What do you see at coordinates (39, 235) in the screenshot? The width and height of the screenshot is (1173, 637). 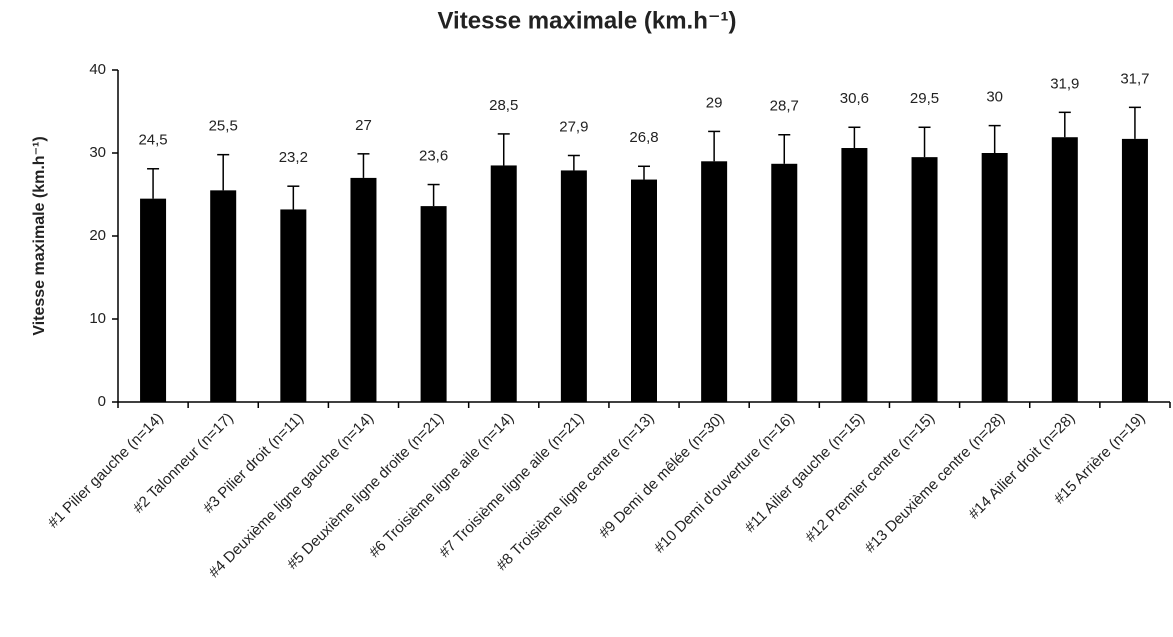 I see `y-axis-label: Vitesse maximale (km.h⁻¹)` at bounding box center [39, 235].